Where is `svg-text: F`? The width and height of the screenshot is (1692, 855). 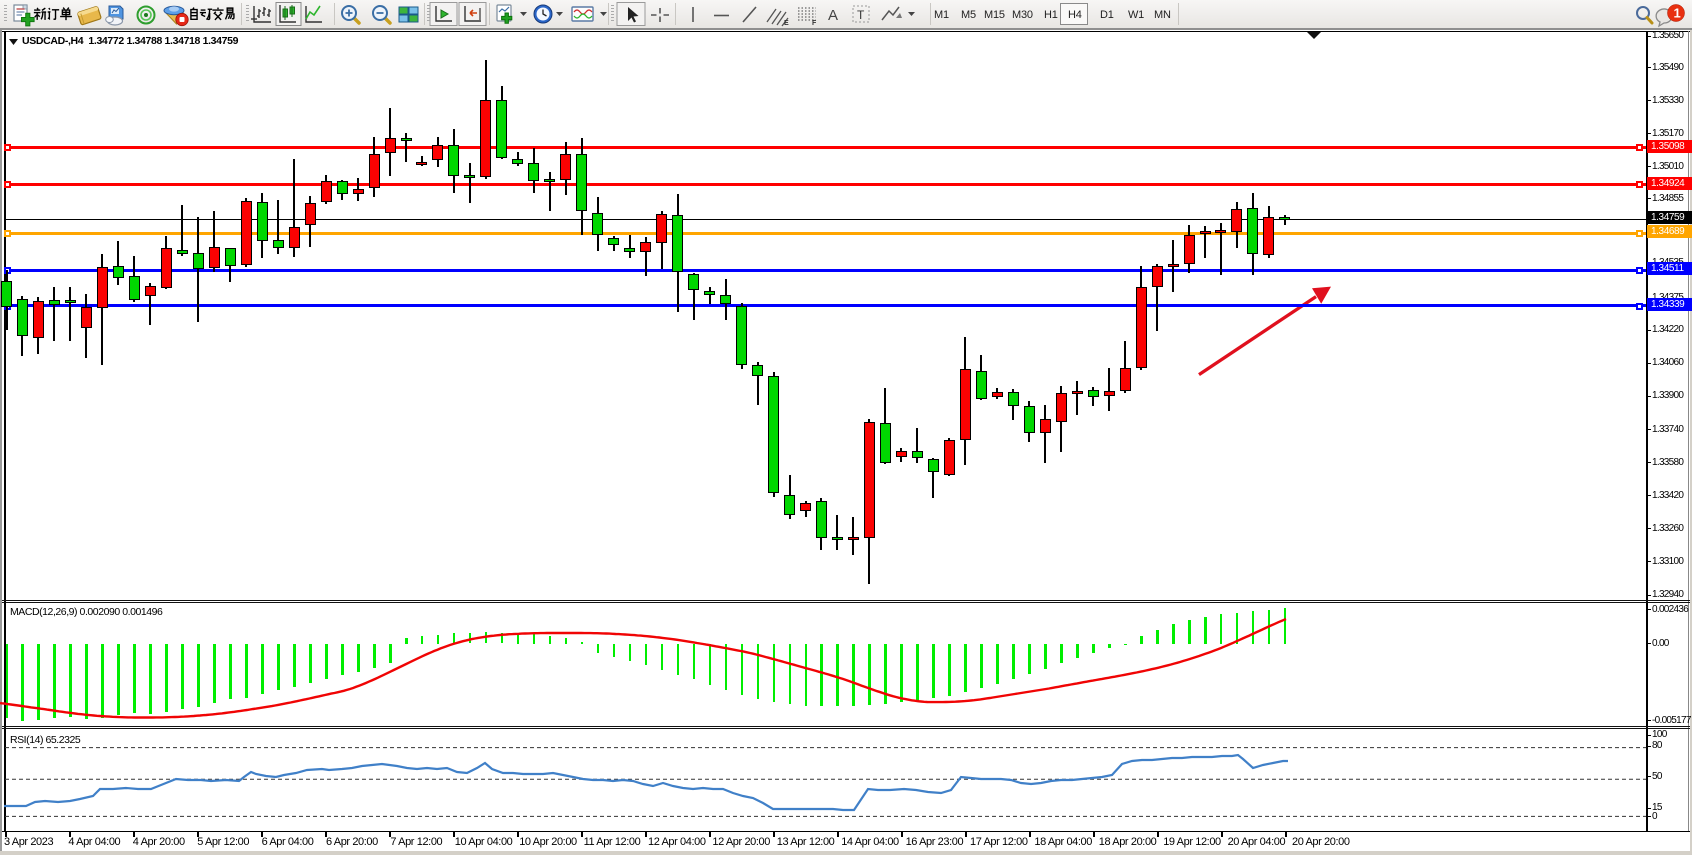 svg-text: F is located at coordinates (814, 23).